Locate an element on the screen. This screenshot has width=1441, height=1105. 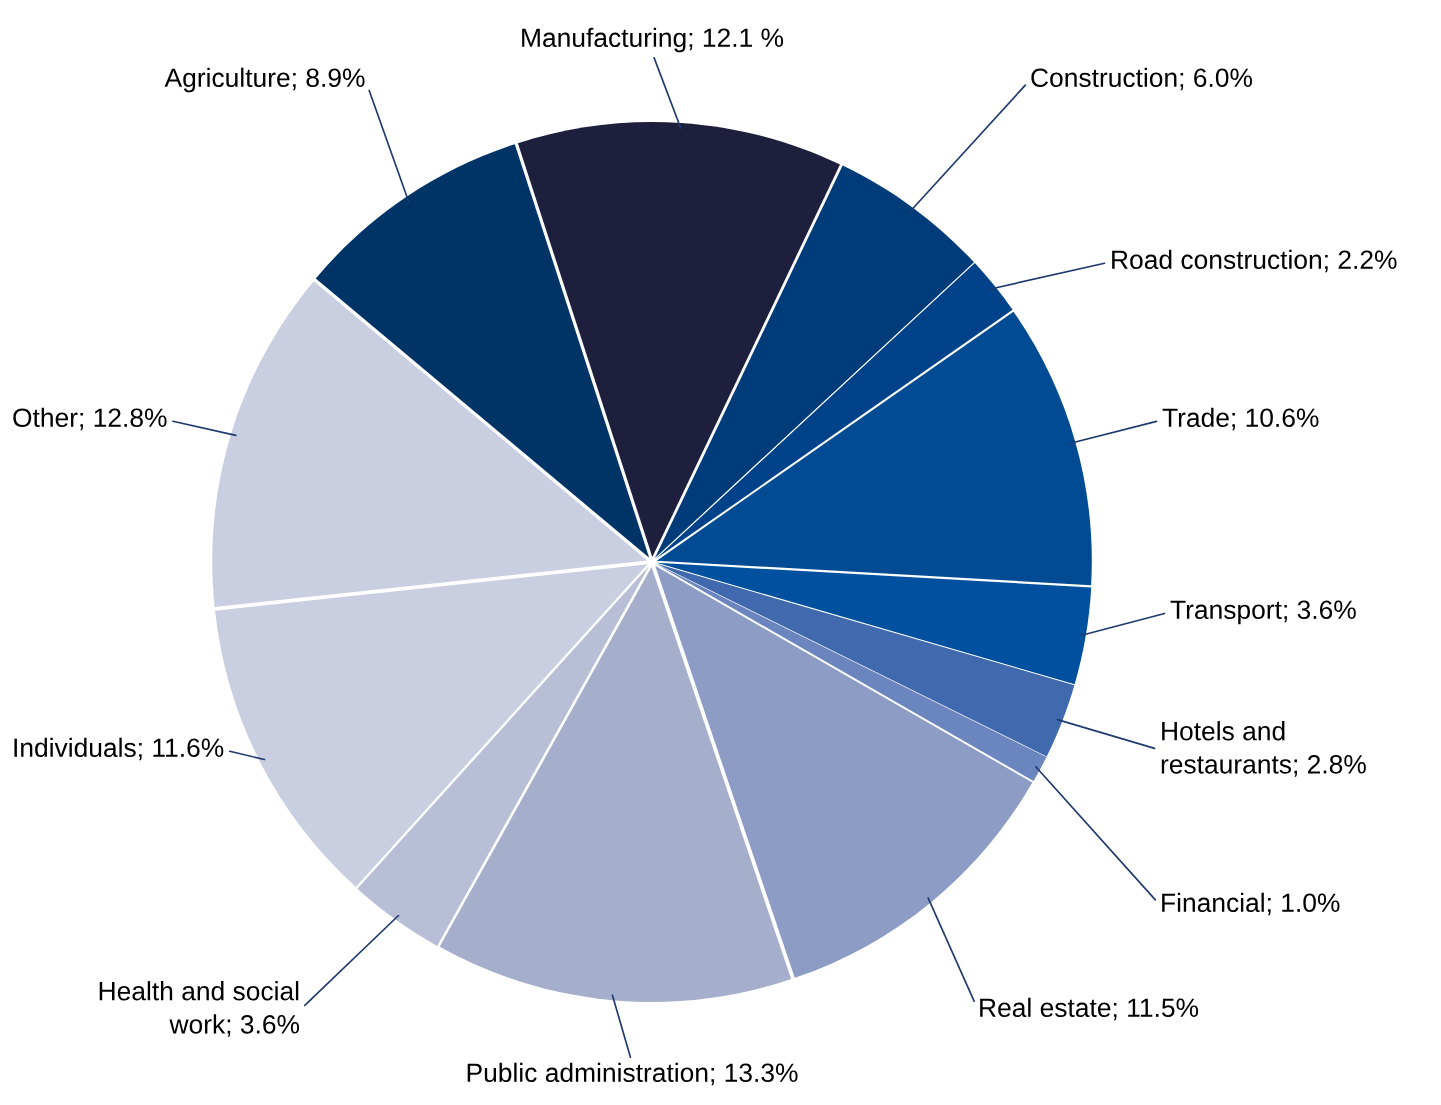
slice-label: Public administration; 13.3% is located at coordinates (632, 1074).